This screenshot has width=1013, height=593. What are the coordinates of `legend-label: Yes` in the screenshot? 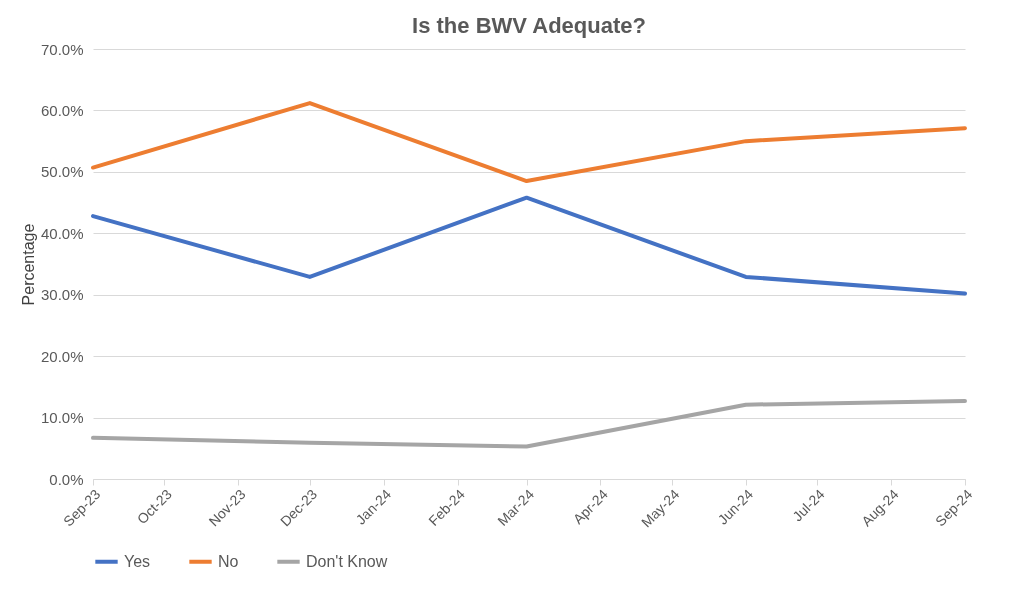 It's located at (137, 561).